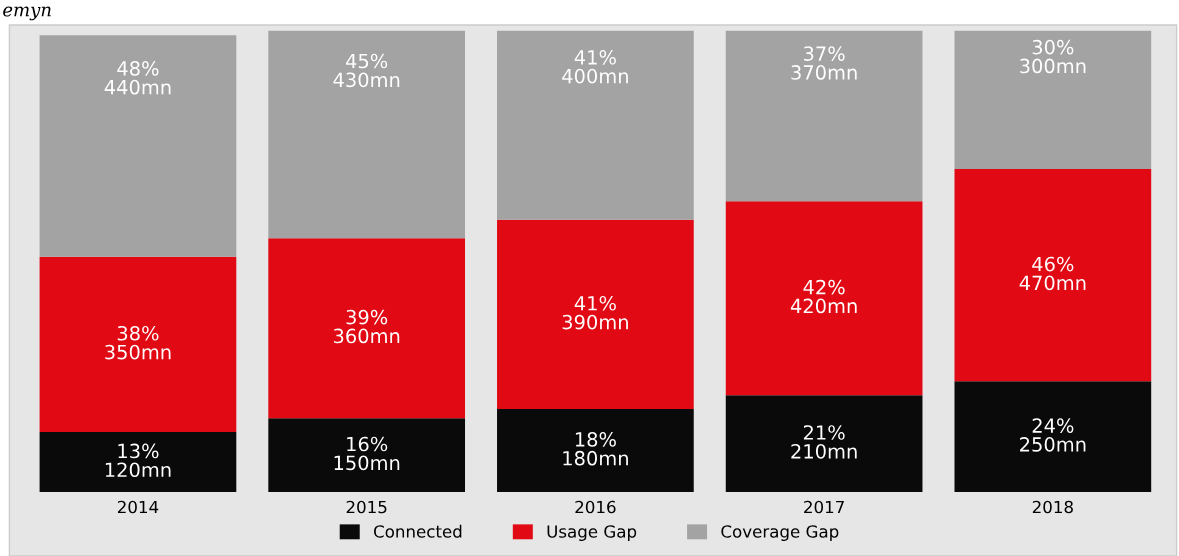  I want to click on data-label: 42% 420mn, so click(823, 296).